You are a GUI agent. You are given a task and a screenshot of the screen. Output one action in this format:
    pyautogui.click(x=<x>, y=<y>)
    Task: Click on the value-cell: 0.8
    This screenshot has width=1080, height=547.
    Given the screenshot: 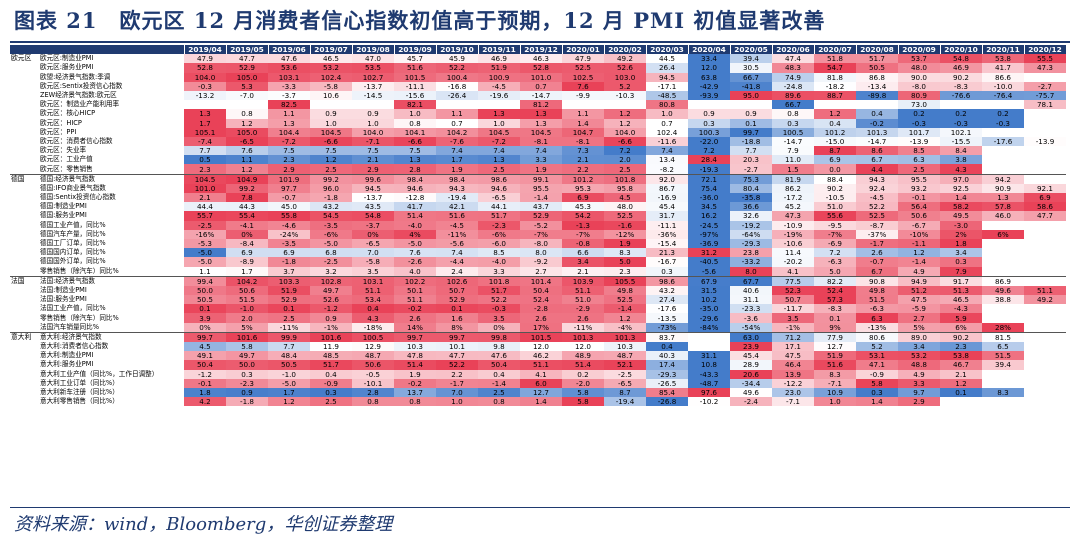 What is the action you would take?
    pyautogui.click(x=415, y=402)
    